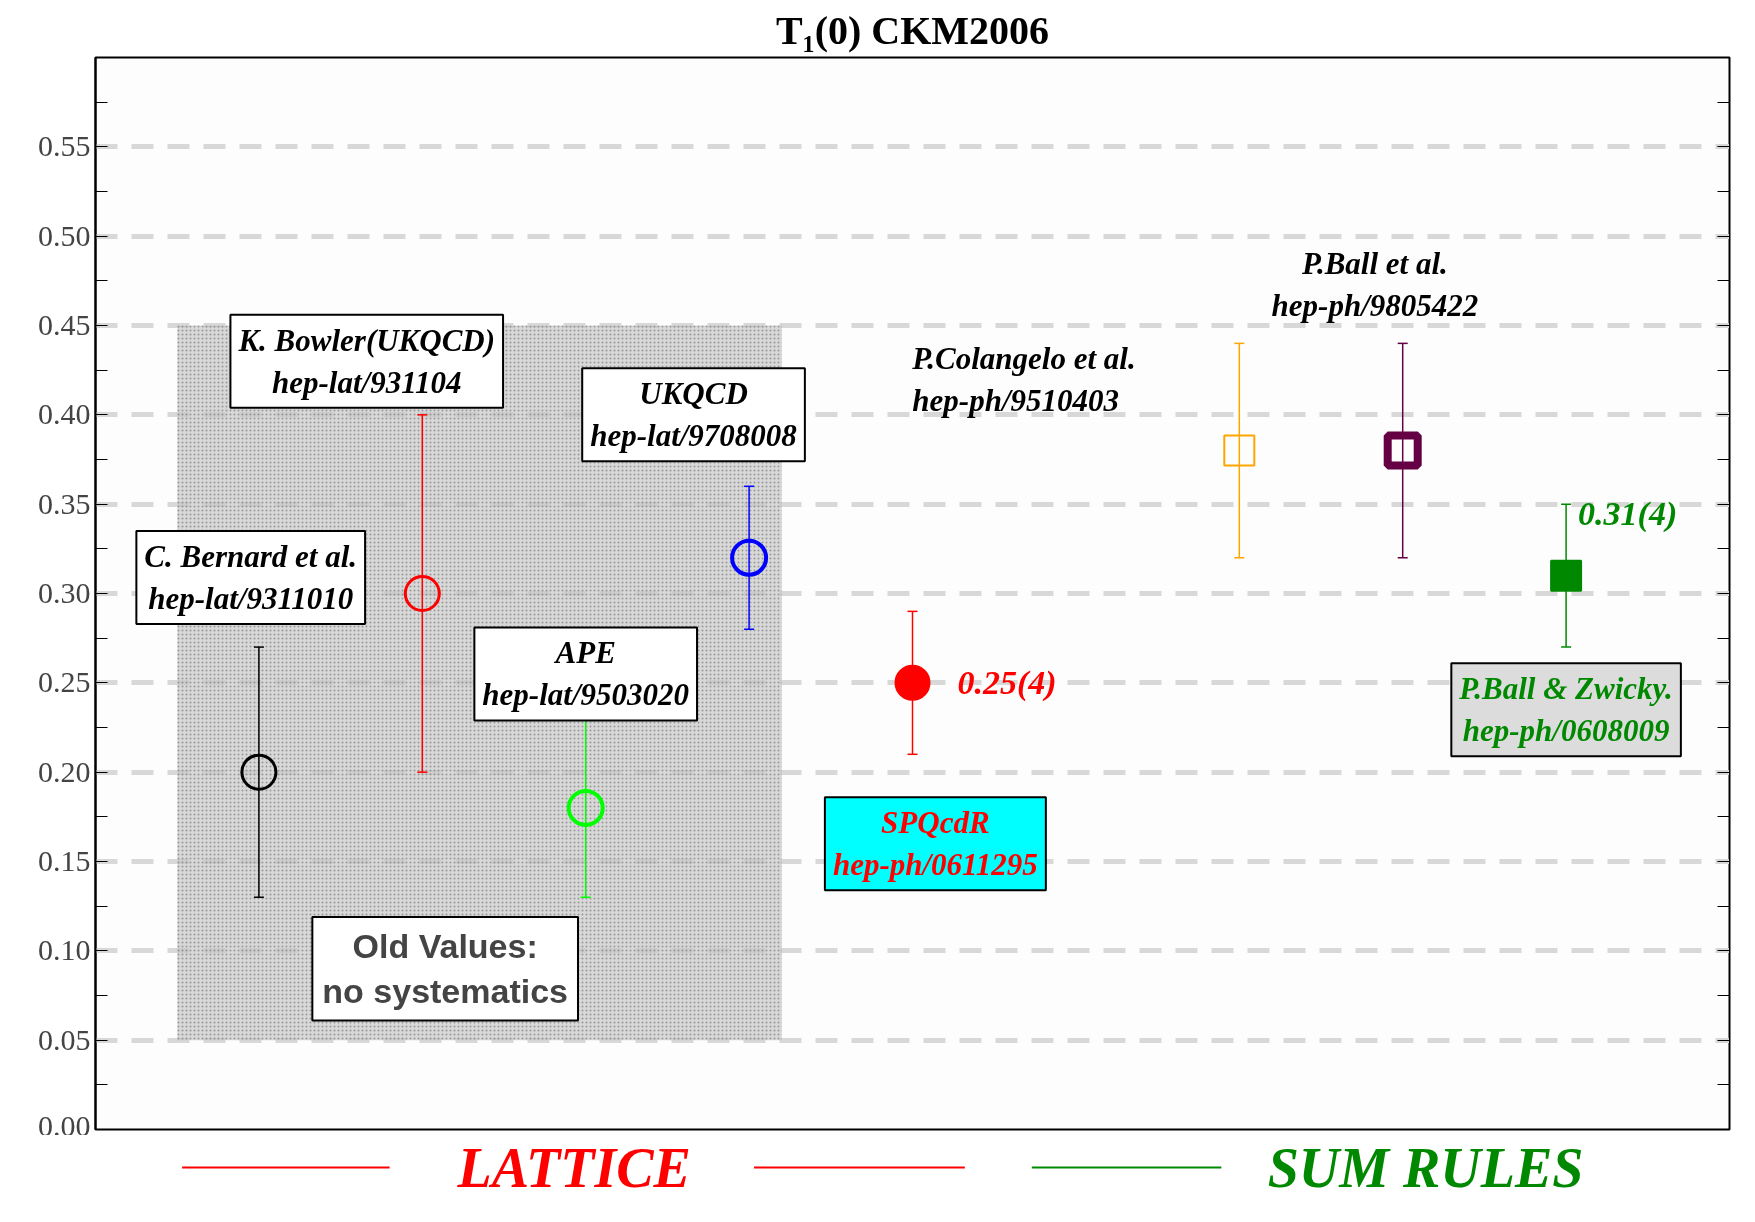  What do you see at coordinates (694, 415) in the screenshot?
I see `annotation: UKQCD hep-lat/9708008` at bounding box center [694, 415].